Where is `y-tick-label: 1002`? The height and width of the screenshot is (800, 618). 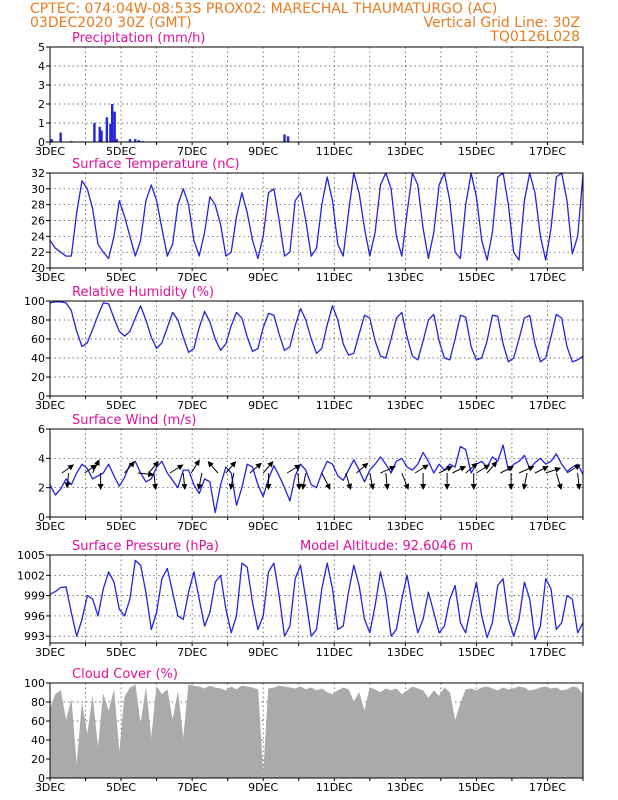 y-tick-label: 1002 is located at coordinates (31, 575).